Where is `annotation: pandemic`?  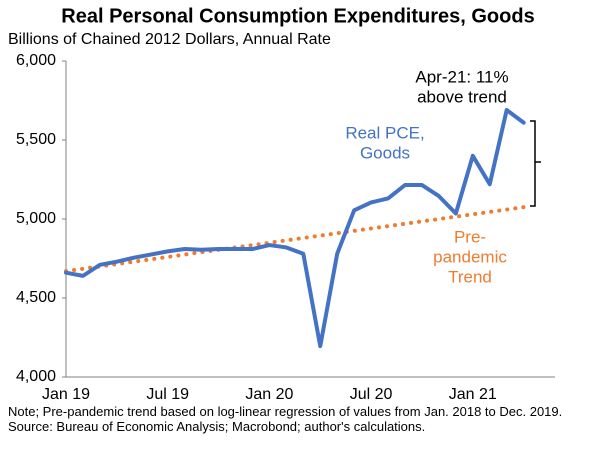 annotation: pandemic is located at coordinates (470, 256).